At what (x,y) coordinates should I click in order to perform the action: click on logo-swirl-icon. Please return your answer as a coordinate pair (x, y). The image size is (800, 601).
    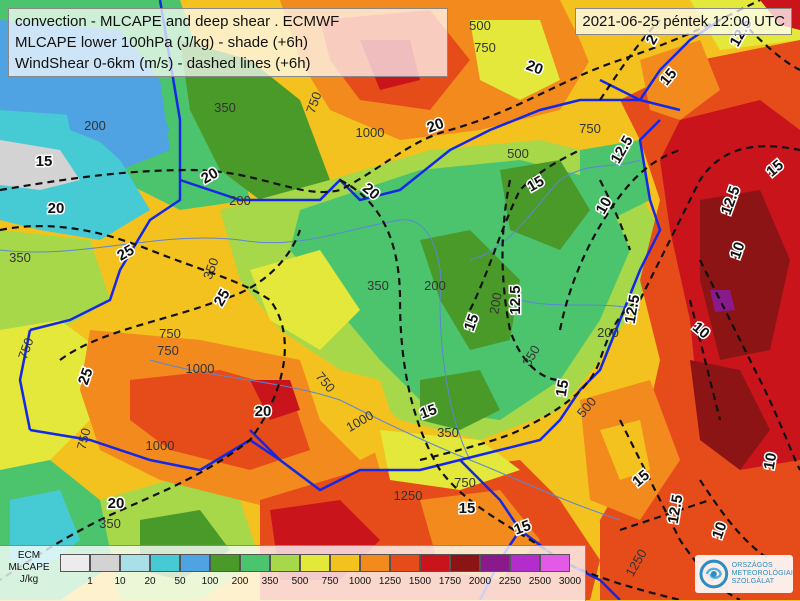
    Looking at the image, I should click on (714, 574).